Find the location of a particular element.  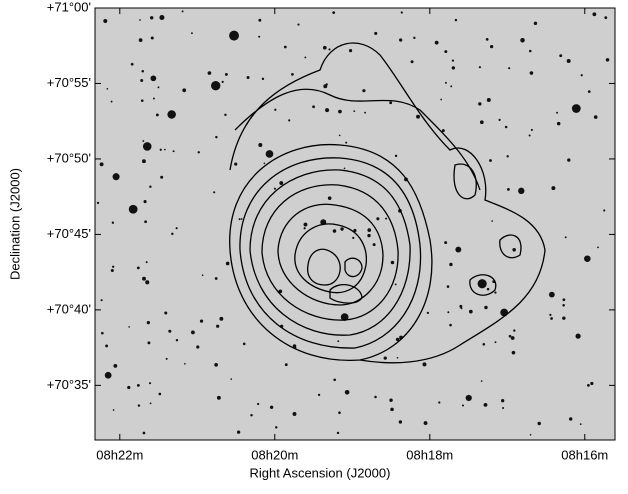

x-tick-label: 08h18m is located at coordinates (429, 454).